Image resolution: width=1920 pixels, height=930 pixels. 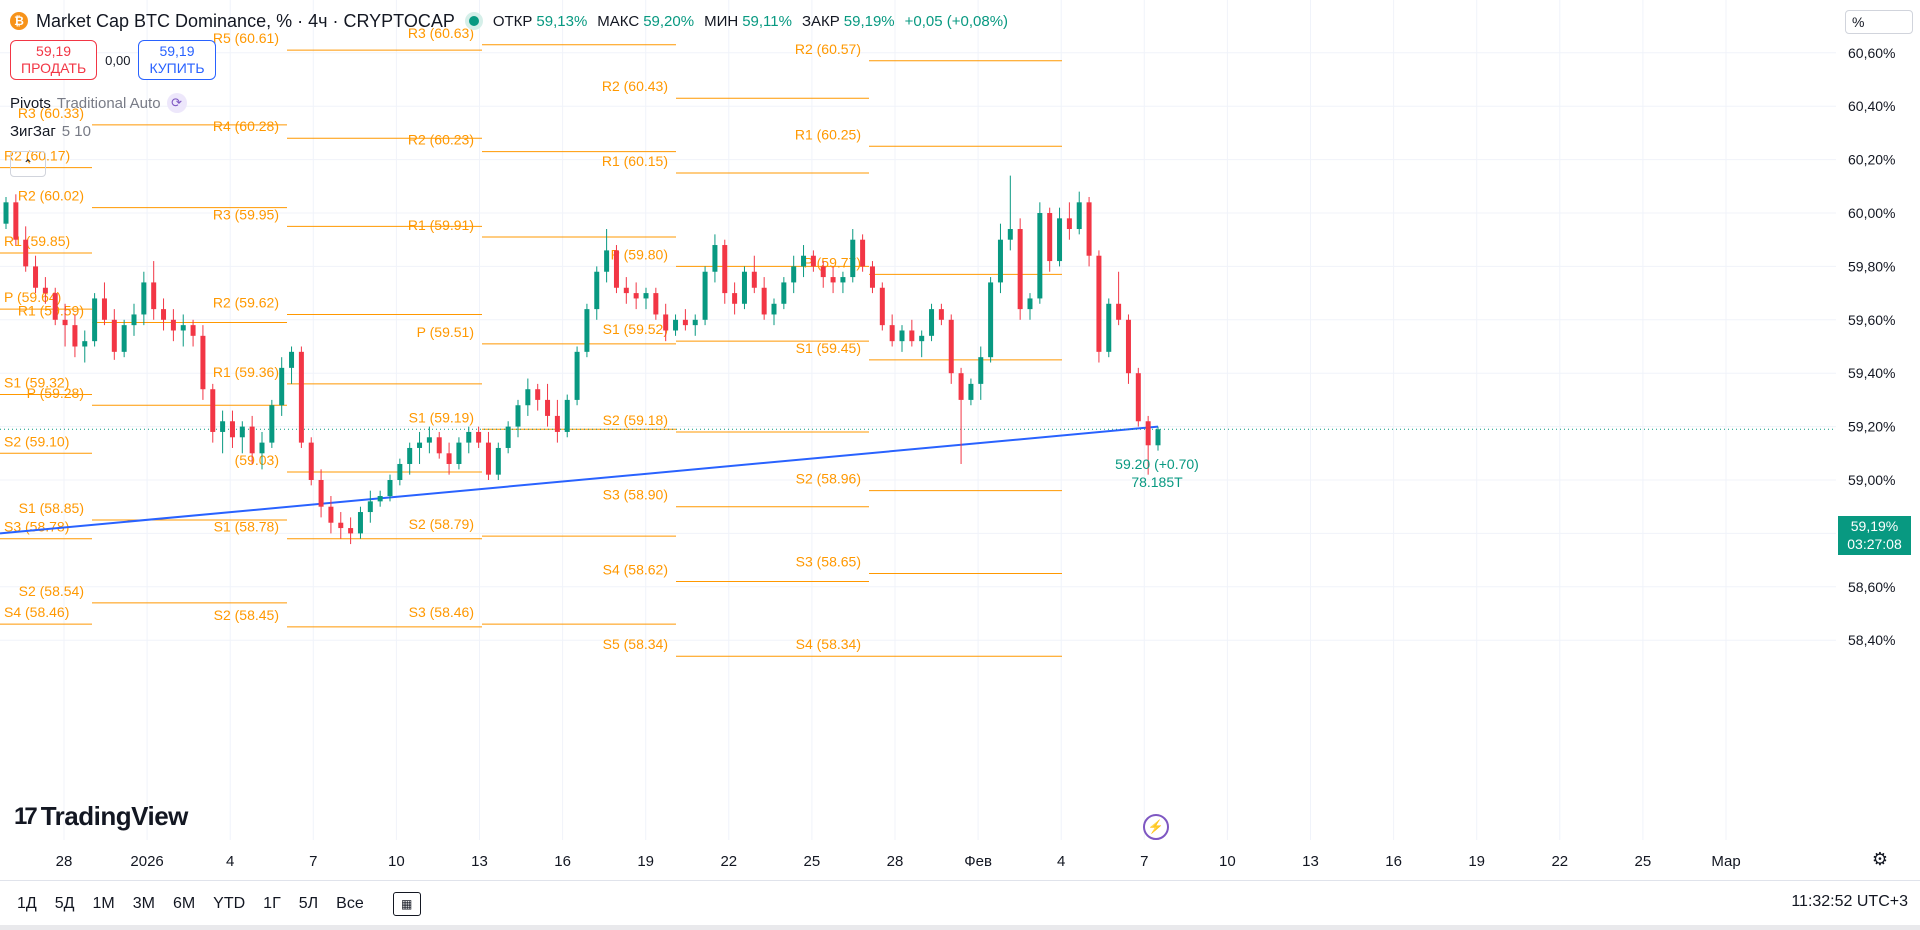 What do you see at coordinates (308, 903) in the screenshot?
I see `timeframe-5y: 5Л` at bounding box center [308, 903].